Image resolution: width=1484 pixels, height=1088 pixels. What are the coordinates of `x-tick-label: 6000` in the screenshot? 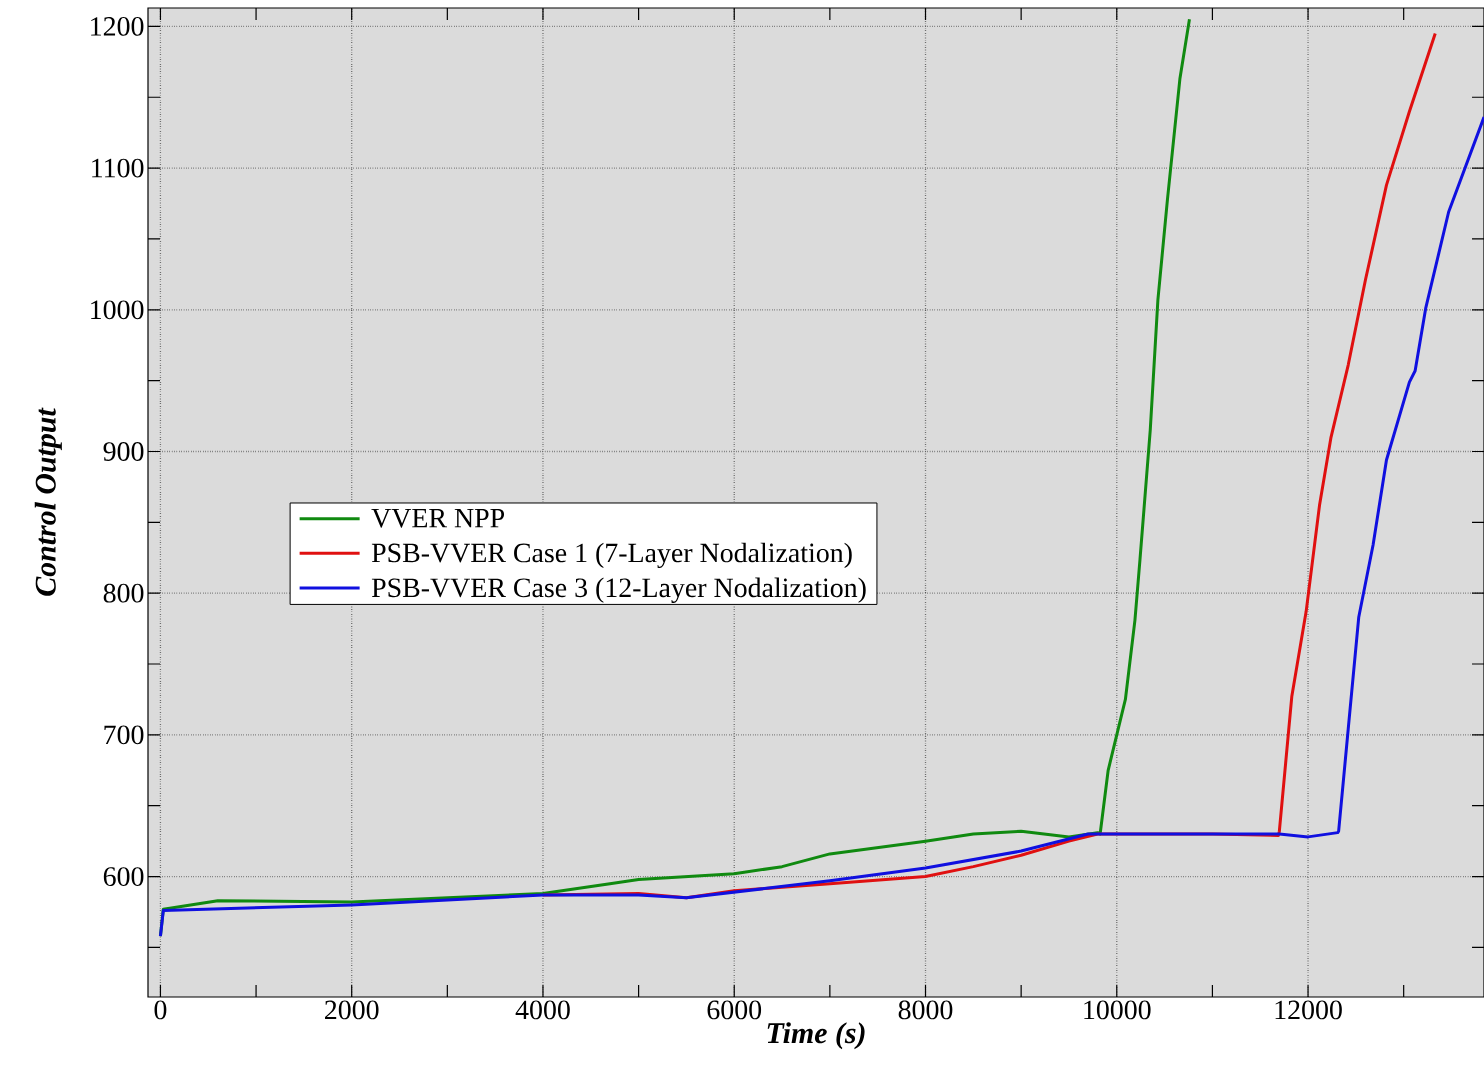 It's located at (734, 1010).